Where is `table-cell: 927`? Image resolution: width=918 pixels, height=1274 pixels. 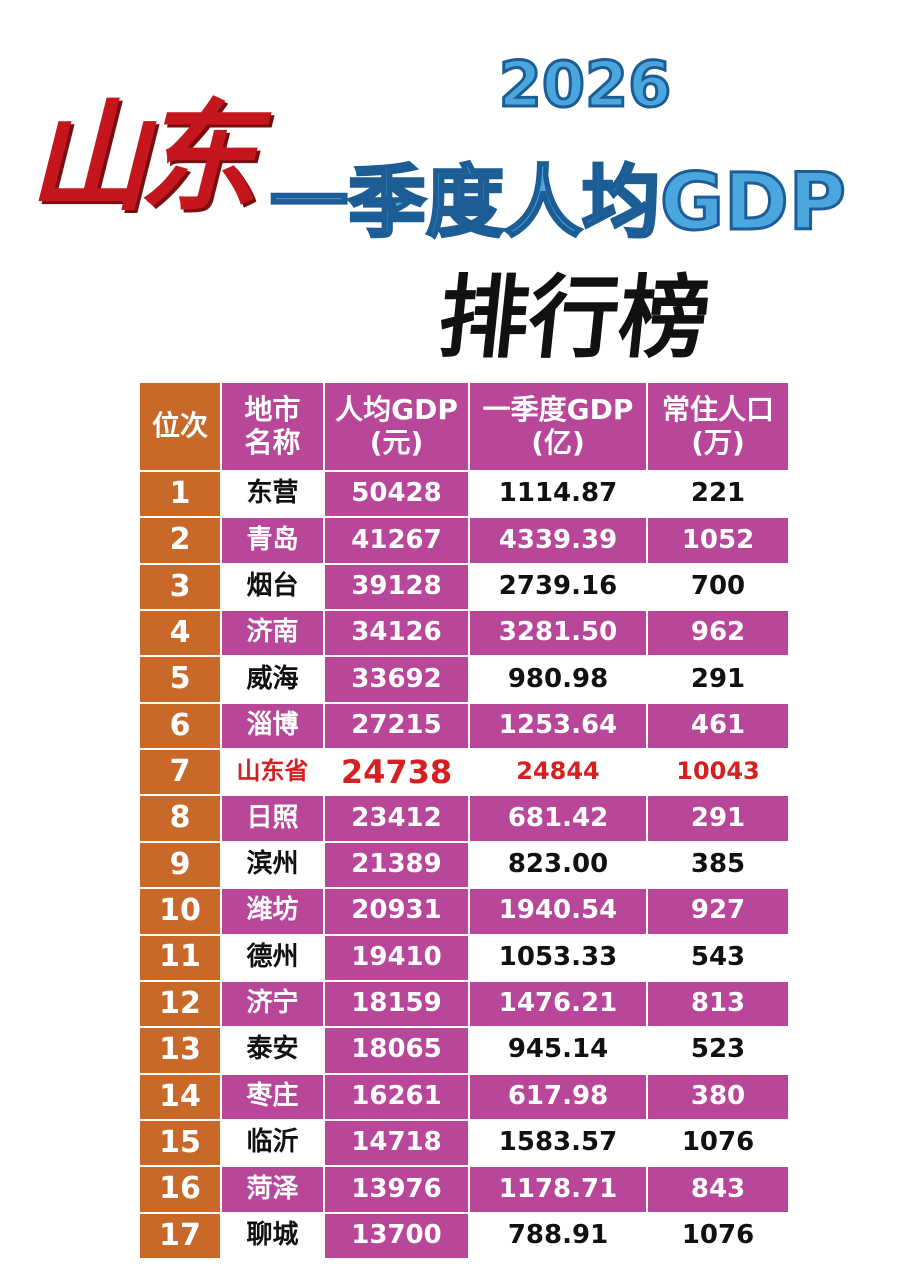 table-cell: 927 is located at coordinates (719, 912).